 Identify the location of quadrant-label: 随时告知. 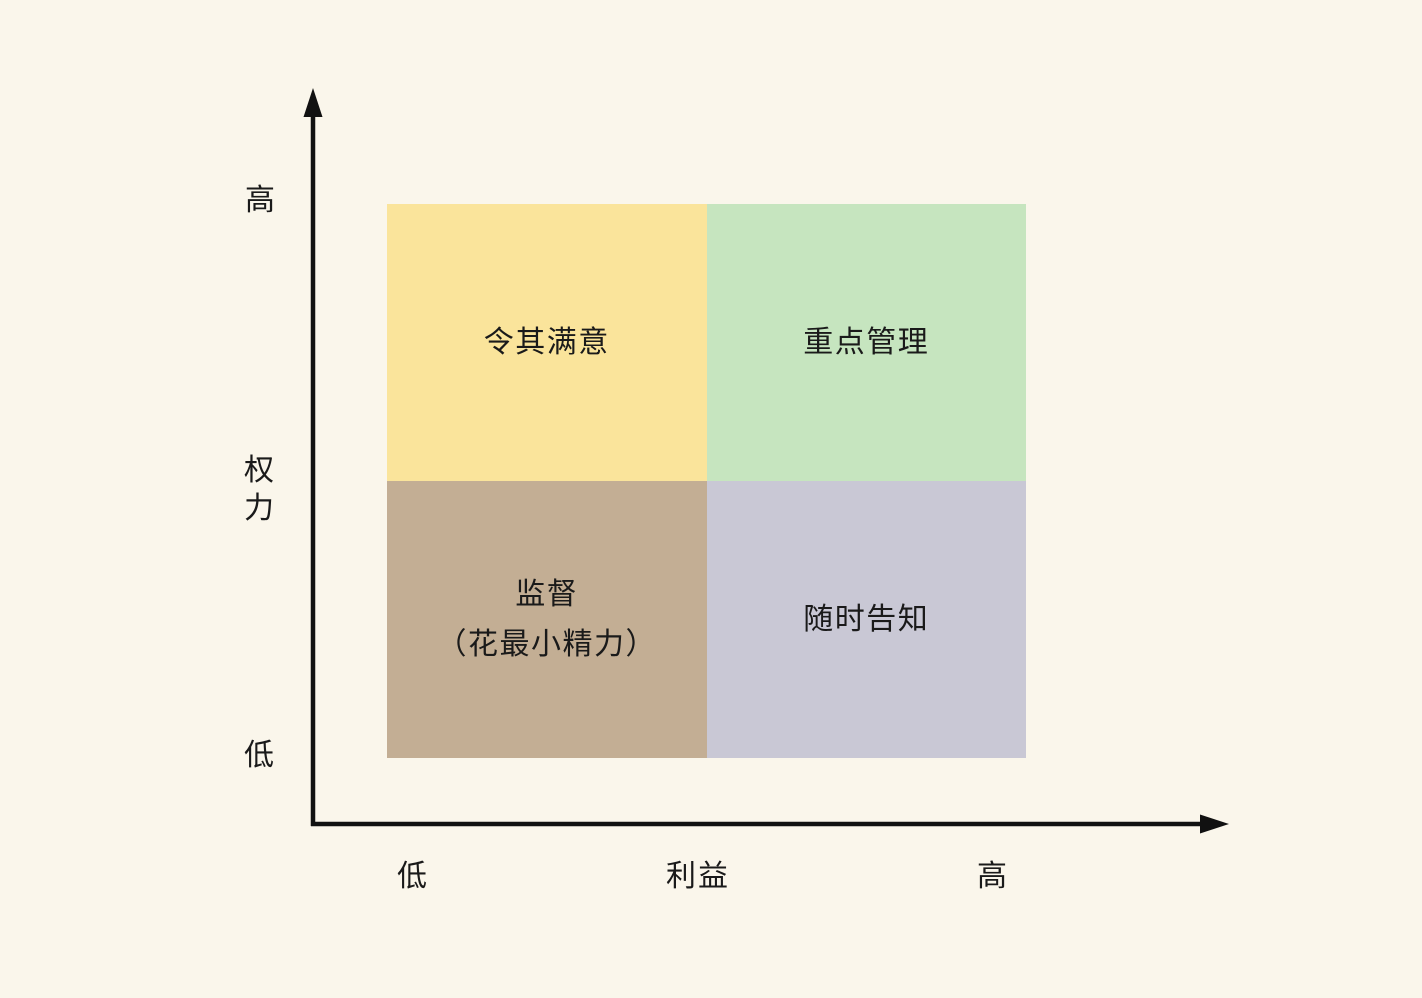
(866, 619).